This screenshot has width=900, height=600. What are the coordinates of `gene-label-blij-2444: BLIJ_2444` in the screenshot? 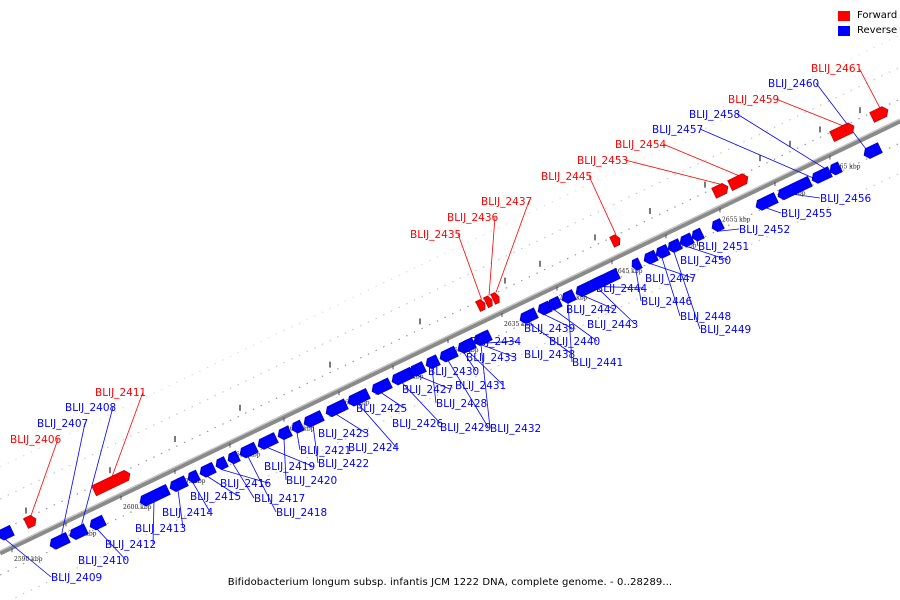 It's located at (622, 289).